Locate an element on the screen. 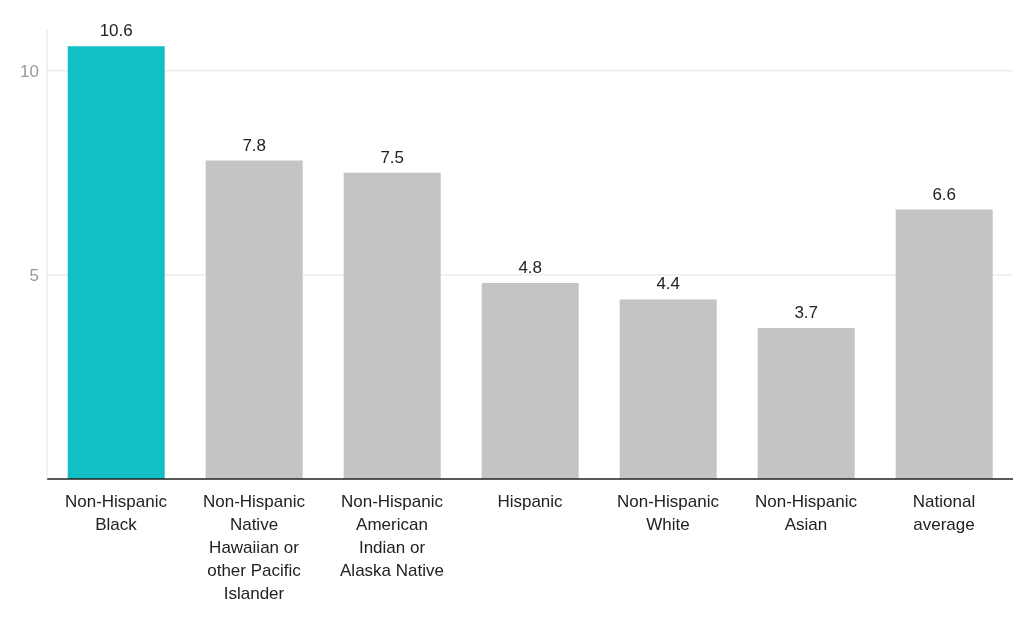  x-tick-label: Non-Hispanic Asian is located at coordinates (806, 513).